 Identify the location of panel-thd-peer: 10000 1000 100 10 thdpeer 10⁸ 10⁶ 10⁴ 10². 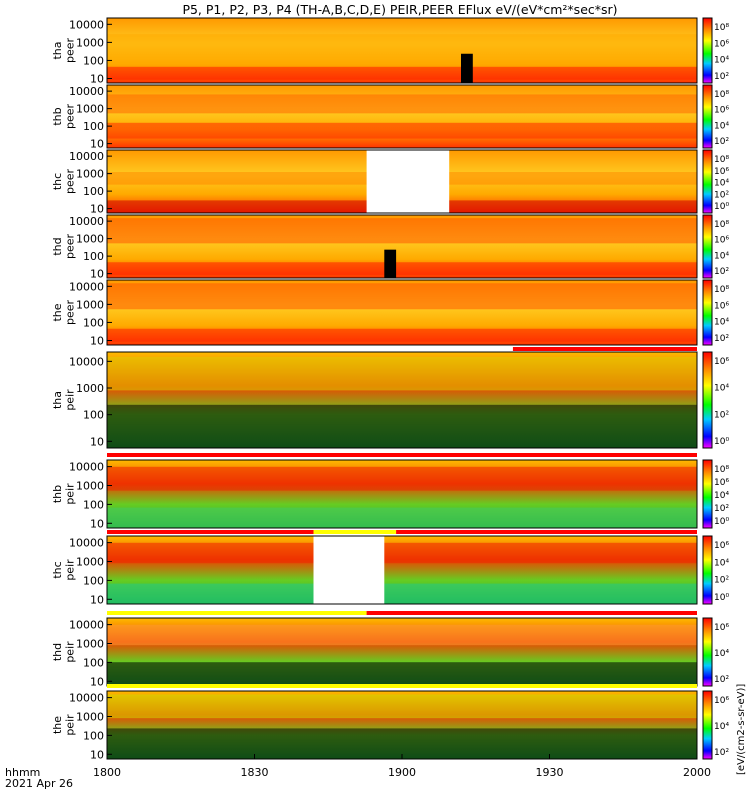
(390, 247).